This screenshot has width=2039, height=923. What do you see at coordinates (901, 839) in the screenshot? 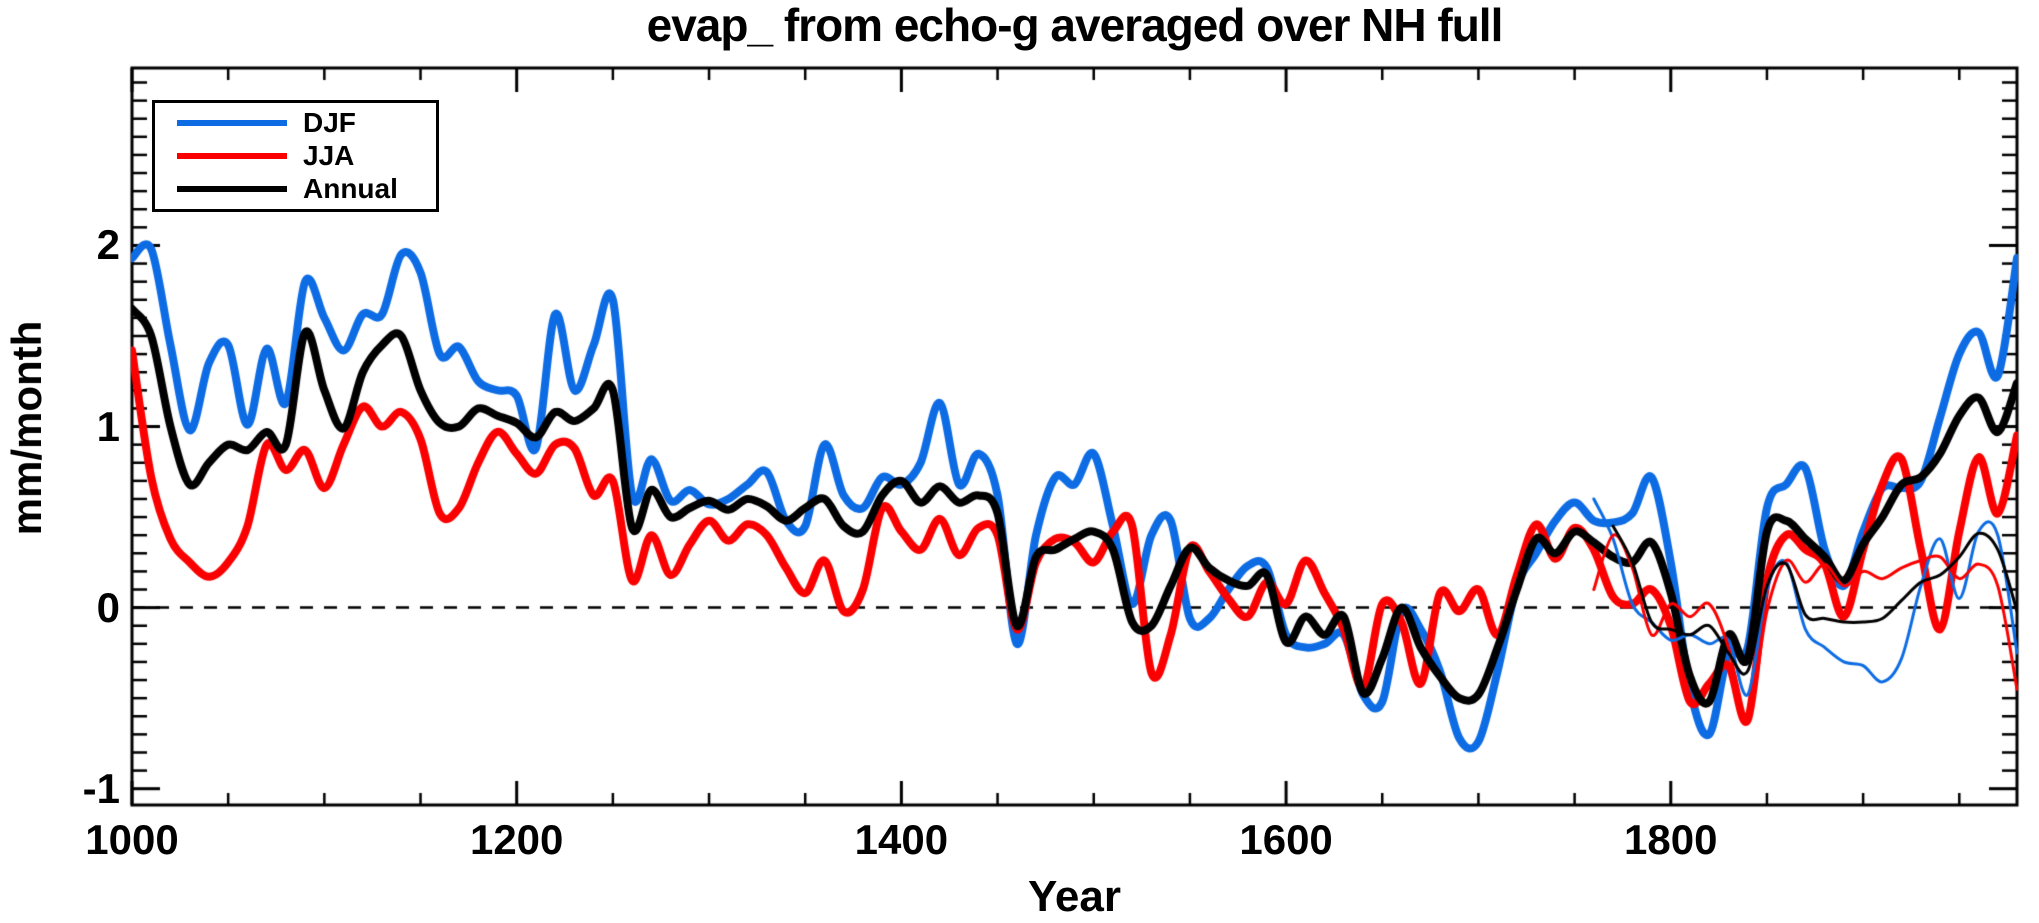
I see `x-tick-label: 1400` at bounding box center [901, 839].